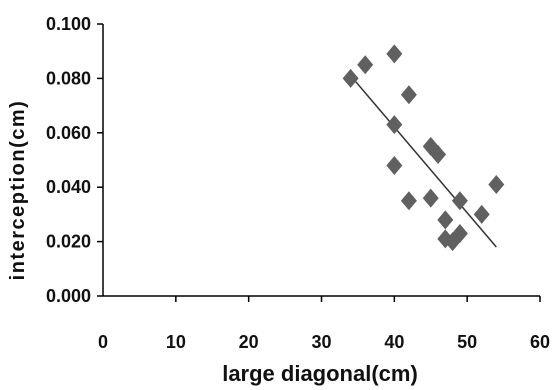  I want to click on x-tick-labels: 0 10 20 30 40 50 60, so click(324, 342).